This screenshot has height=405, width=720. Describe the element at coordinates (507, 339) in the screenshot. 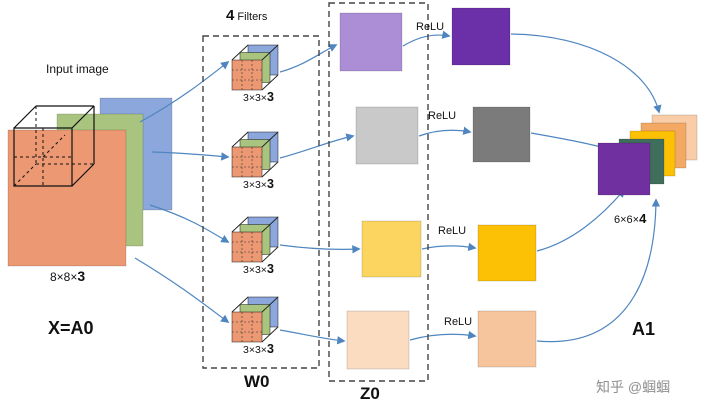

I see `relu-output-peach` at that location.